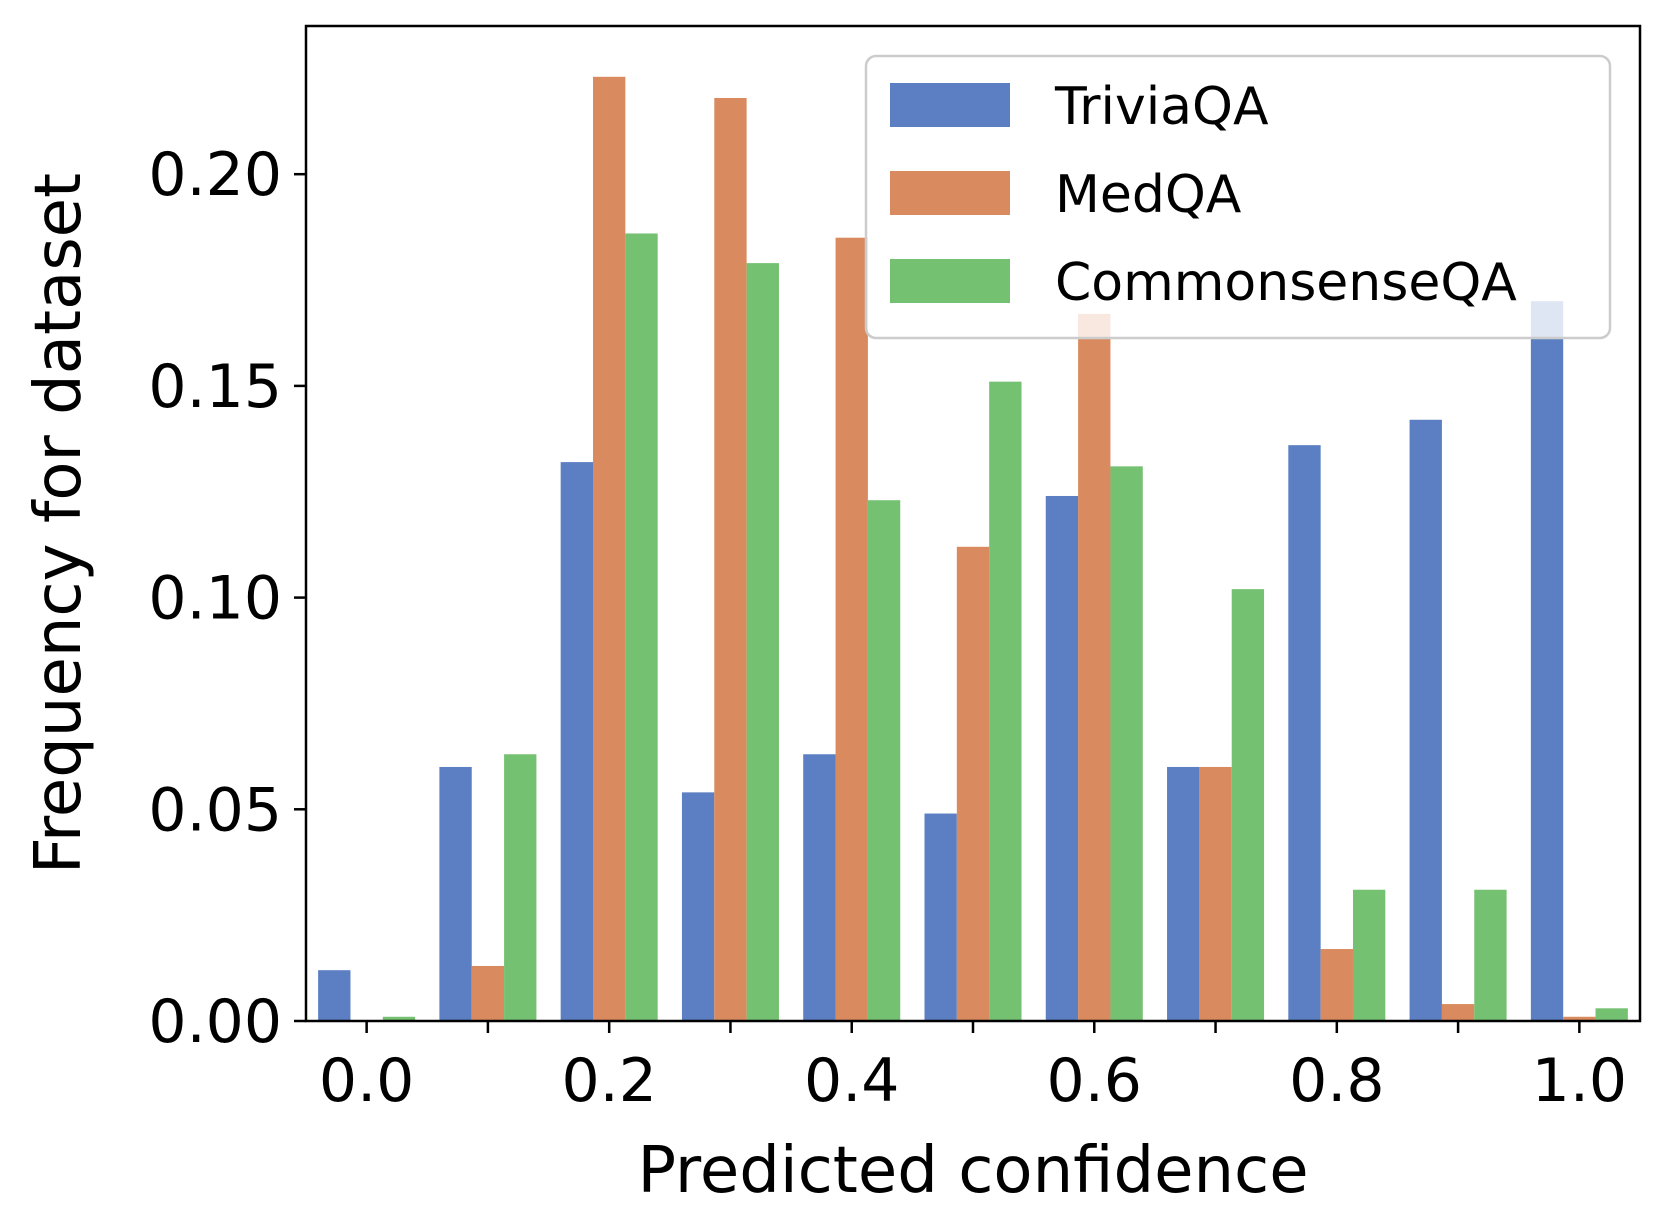 Image resolution: width=1662 pixels, height=1230 pixels. What do you see at coordinates (215, 175) in the screenshot?
I see `y-tick-label: 0.20` at bounding box center [215, 175].